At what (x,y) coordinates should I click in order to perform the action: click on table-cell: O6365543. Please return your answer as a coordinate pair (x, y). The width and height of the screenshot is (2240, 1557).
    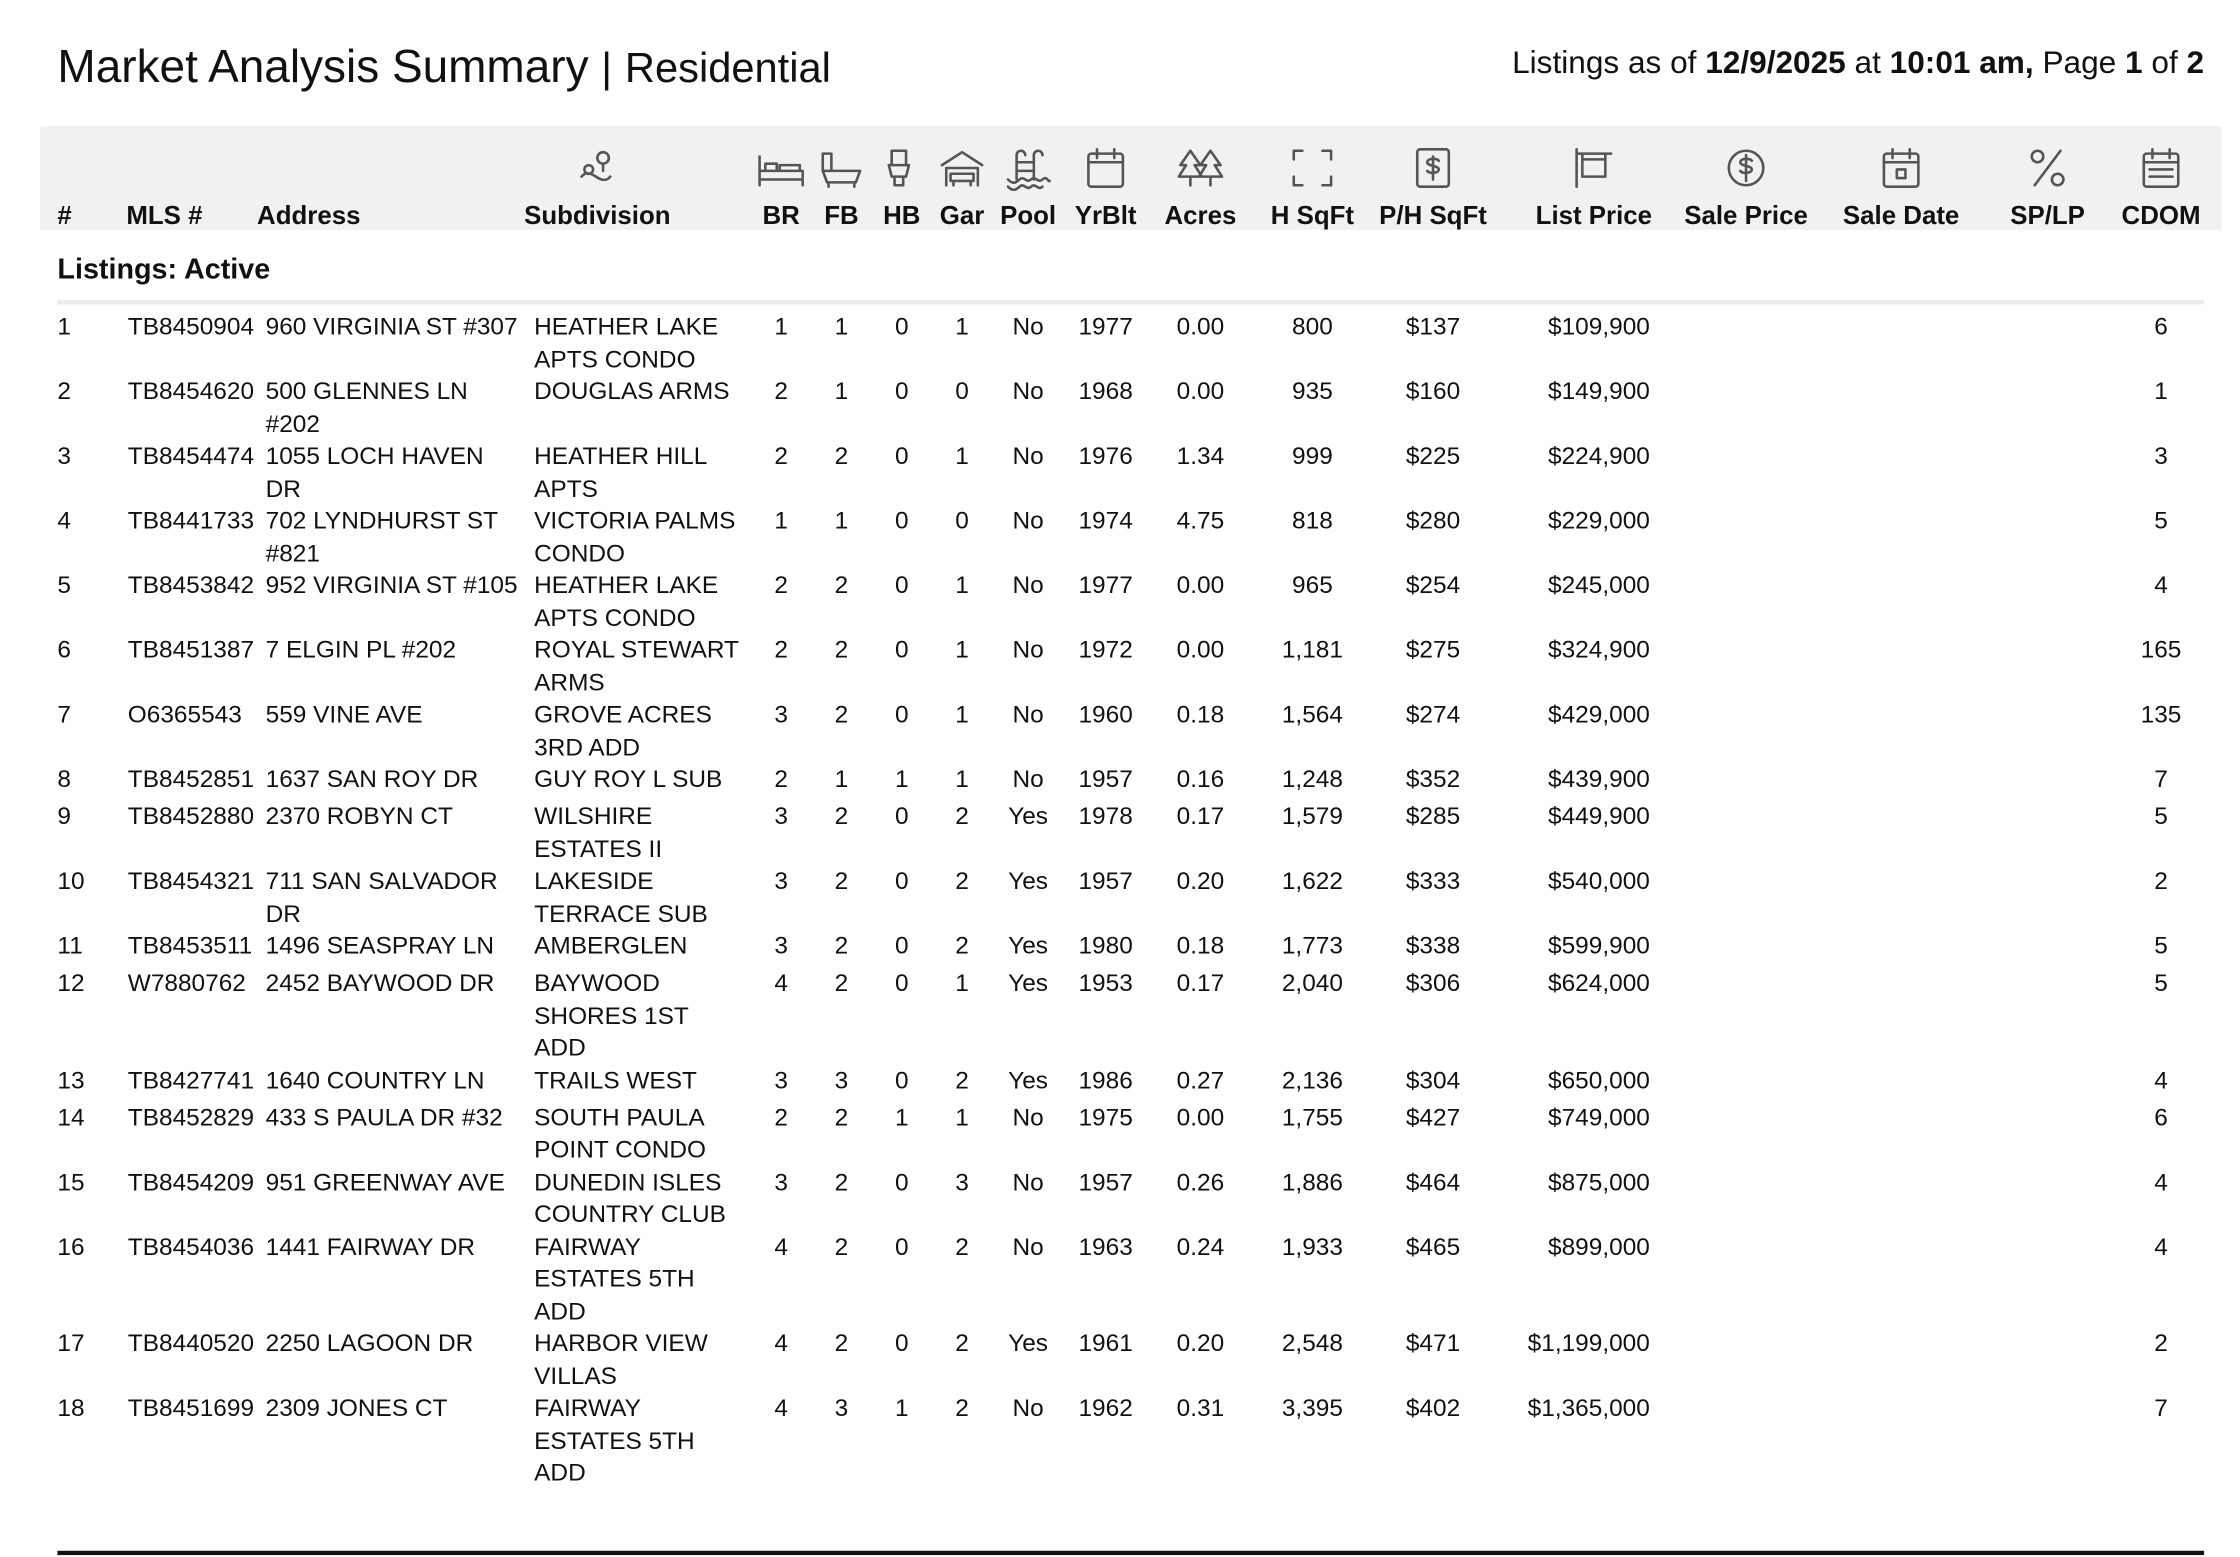
    Looking at the image, I should click on (184, 714).